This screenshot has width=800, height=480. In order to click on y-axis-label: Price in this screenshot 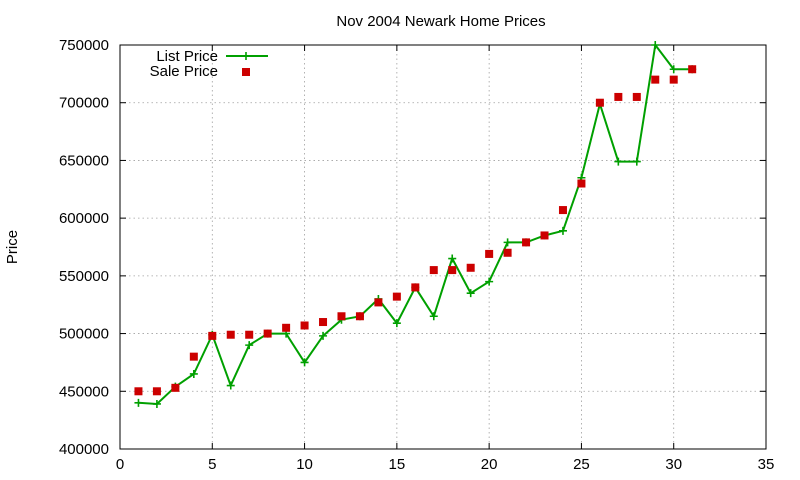, I will do `click(12, 247)`.